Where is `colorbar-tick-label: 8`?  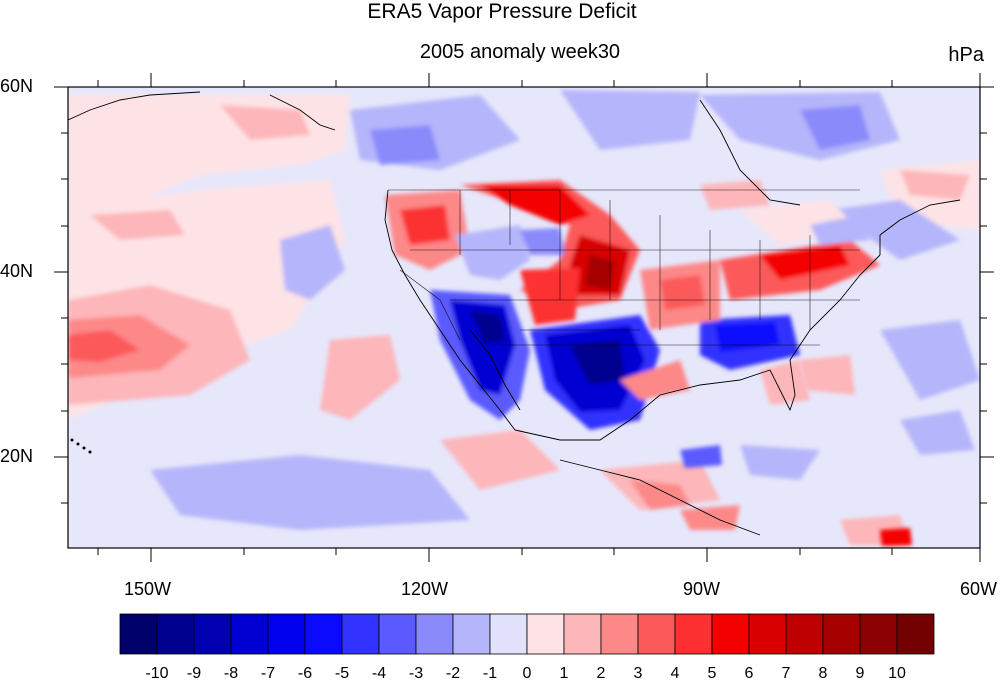
colorbar-tick-label: 8 is located at coordinates (823, 673).